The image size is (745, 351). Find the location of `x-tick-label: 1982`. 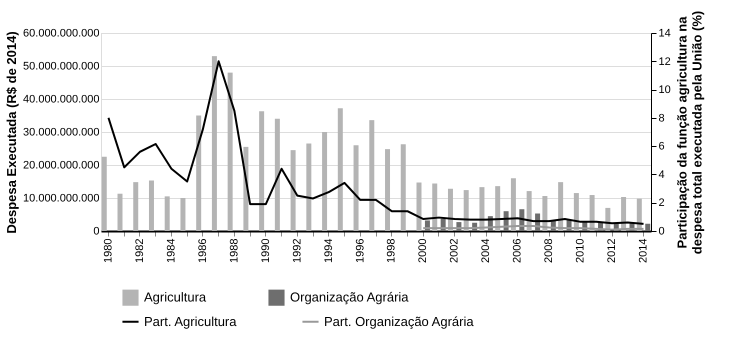

x-tick-label: 1982 is located at coordinates (140, 250).